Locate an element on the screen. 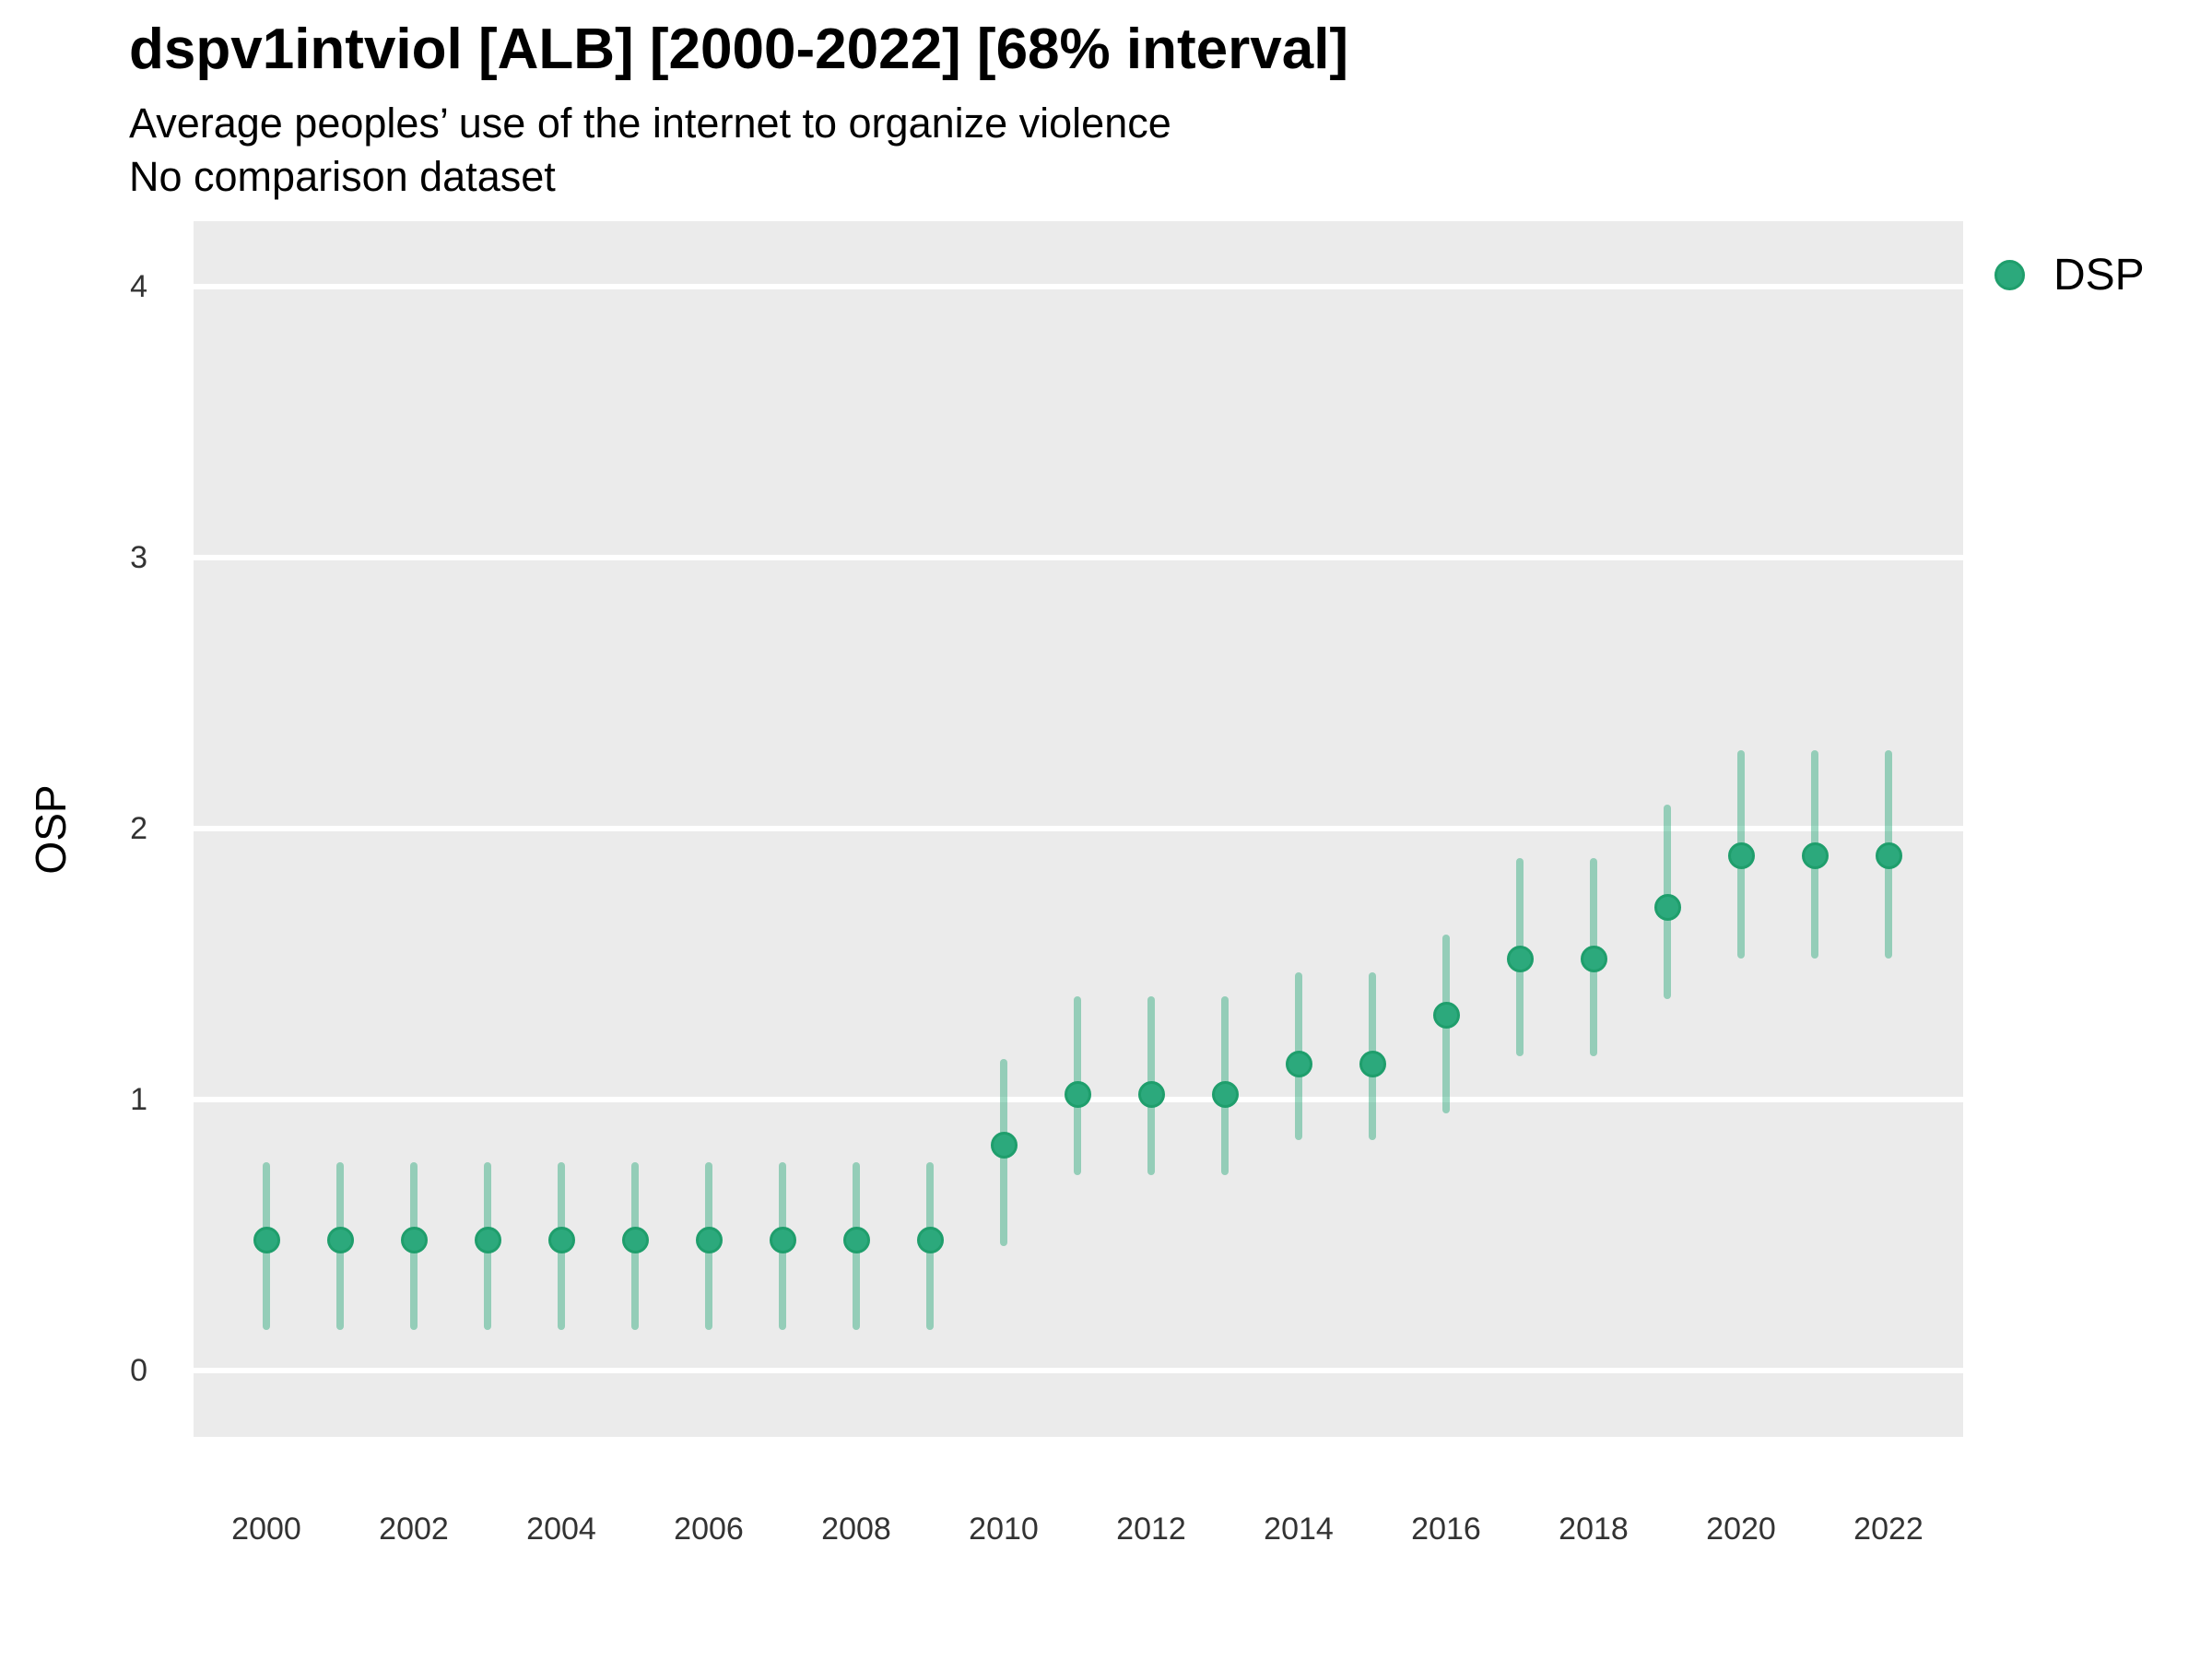  data-point-2012 is located at coordinates (1151, 1094).